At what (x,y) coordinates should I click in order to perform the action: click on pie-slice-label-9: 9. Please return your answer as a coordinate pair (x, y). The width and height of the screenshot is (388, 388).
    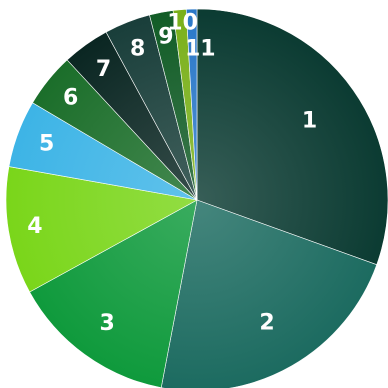
    Looking at the image, I should click on (165, 36).